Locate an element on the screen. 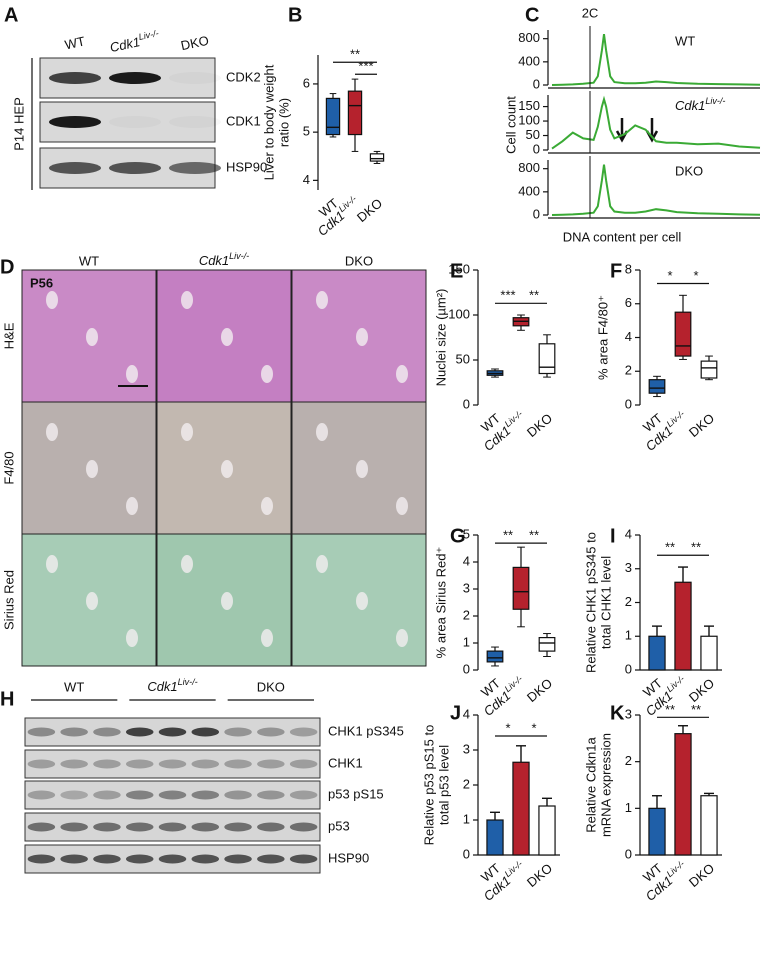 Image resolution: width=773 pixels, height=957 pixels. blot-row-label: p53 is located at coordinates (339, 825).